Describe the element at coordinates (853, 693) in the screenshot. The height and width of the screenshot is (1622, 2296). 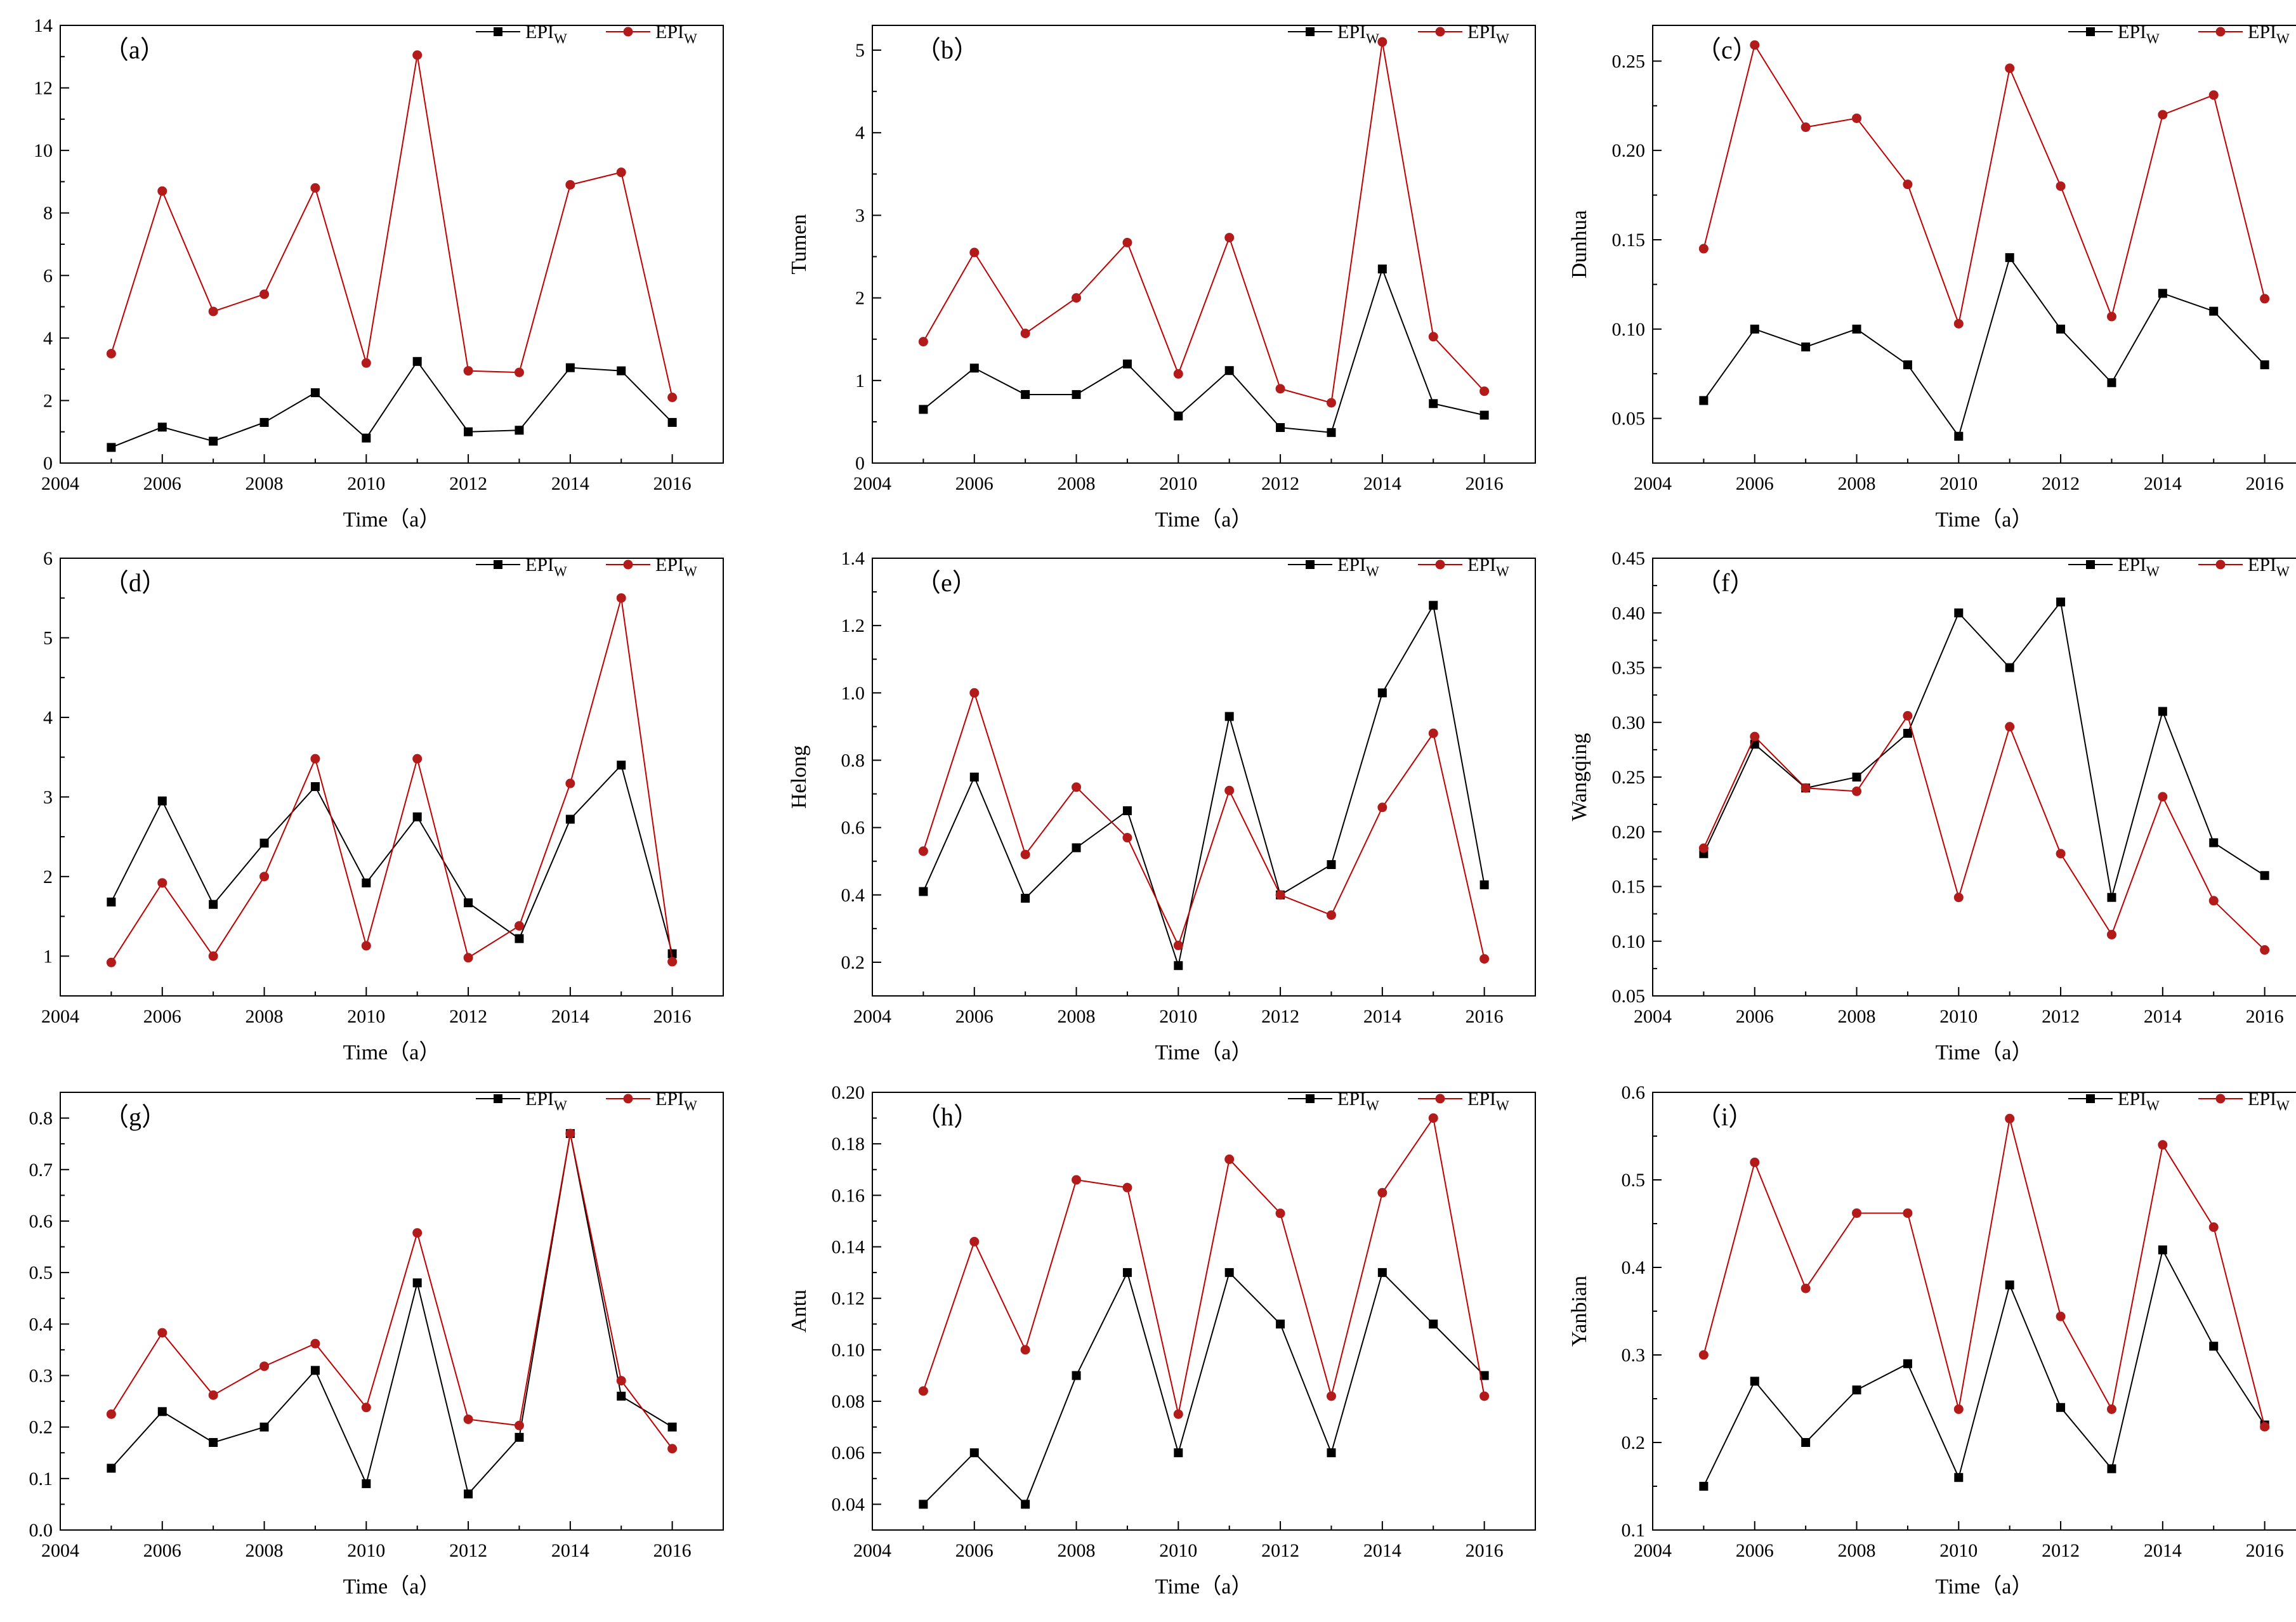
I see `y-tick-label: 1.0` at that location.